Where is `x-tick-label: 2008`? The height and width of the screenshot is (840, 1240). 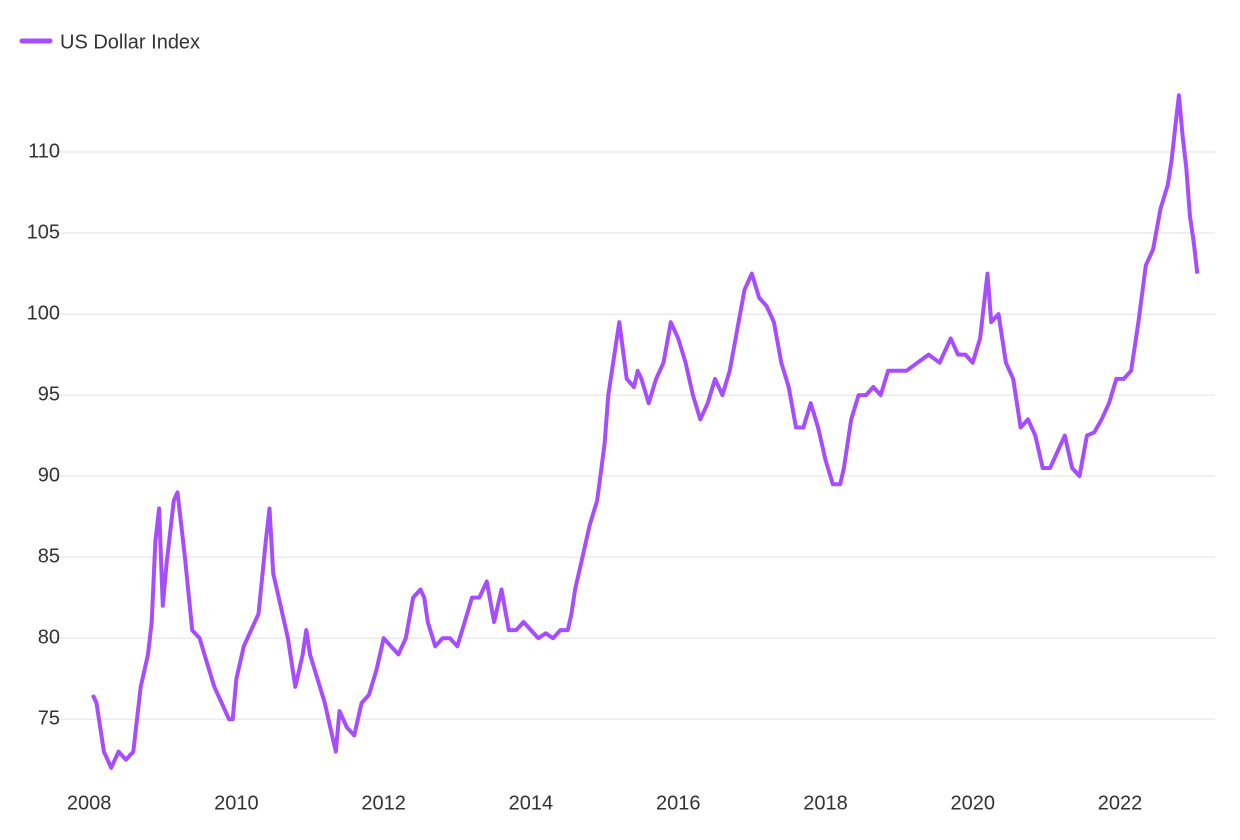
x-tick-label: 2008 is located at coordinates (89, 803).